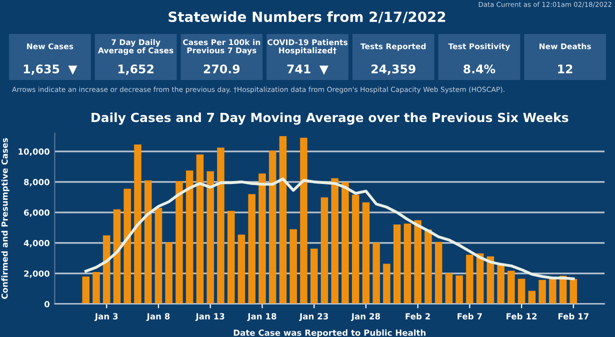 The width and height of the screenshot is (615, 337). I want to click on text: 1,635 ▼, so click(51, 69).